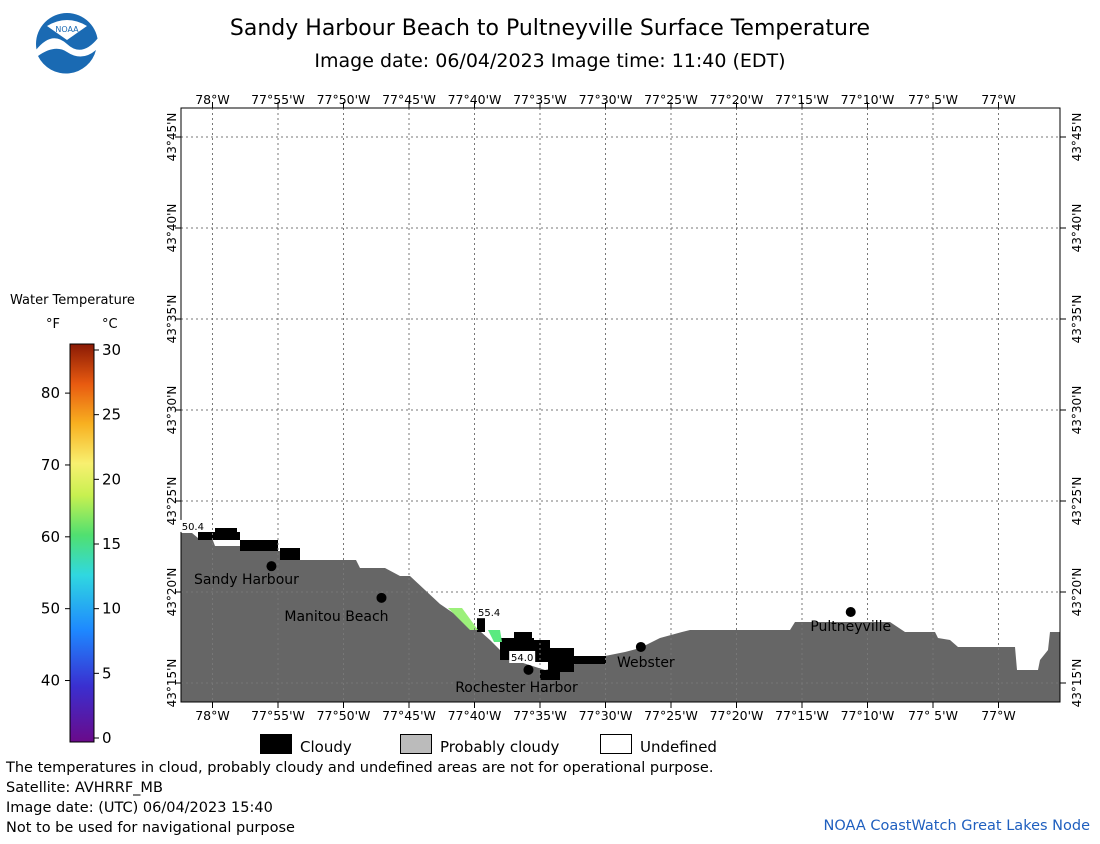 The height and width of the screenshot is (844, 1100). I want to click on colorbar-unit-f: °F, so click(53, 324).